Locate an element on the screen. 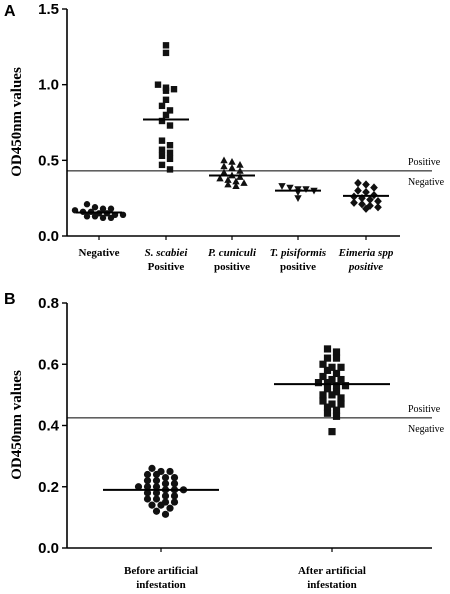  category-label-line1: Before artificial is located at coordinates (161, 571).